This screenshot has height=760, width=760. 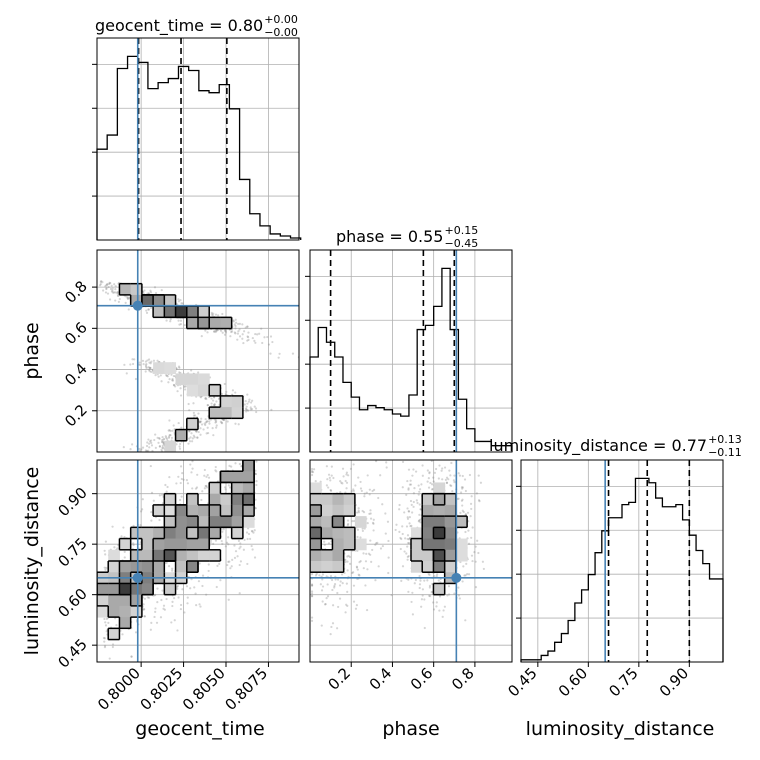 I want to click on y-axis-label-phase: phase, so click(x=32, y=350).